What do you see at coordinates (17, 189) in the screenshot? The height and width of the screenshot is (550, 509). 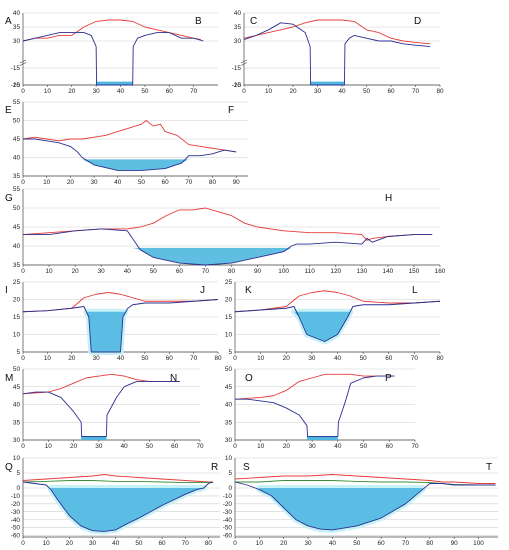 I see `y-tick-label: 55` at bounding box center [17, 189].